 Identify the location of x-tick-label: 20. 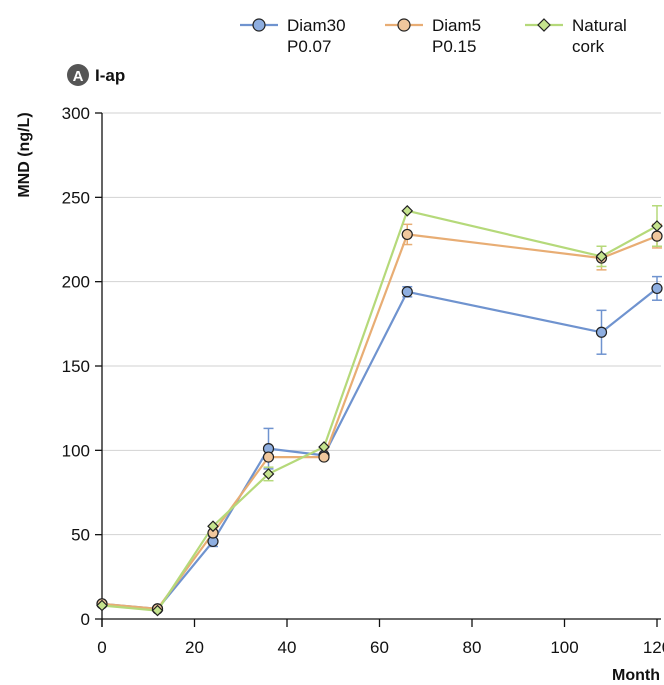
(194, 647).